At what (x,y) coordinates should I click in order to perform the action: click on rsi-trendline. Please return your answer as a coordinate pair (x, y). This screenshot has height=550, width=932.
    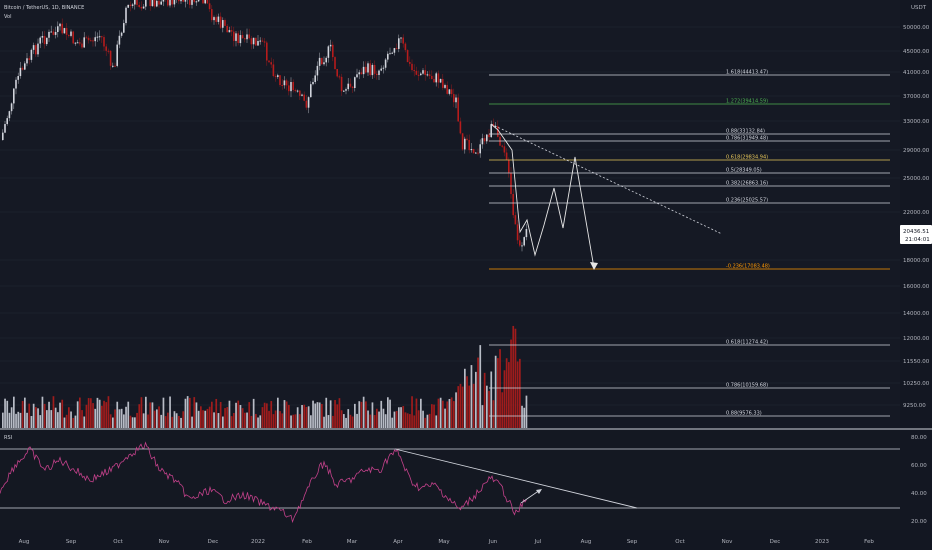
    Looking at the image, I should click on (516, 478).